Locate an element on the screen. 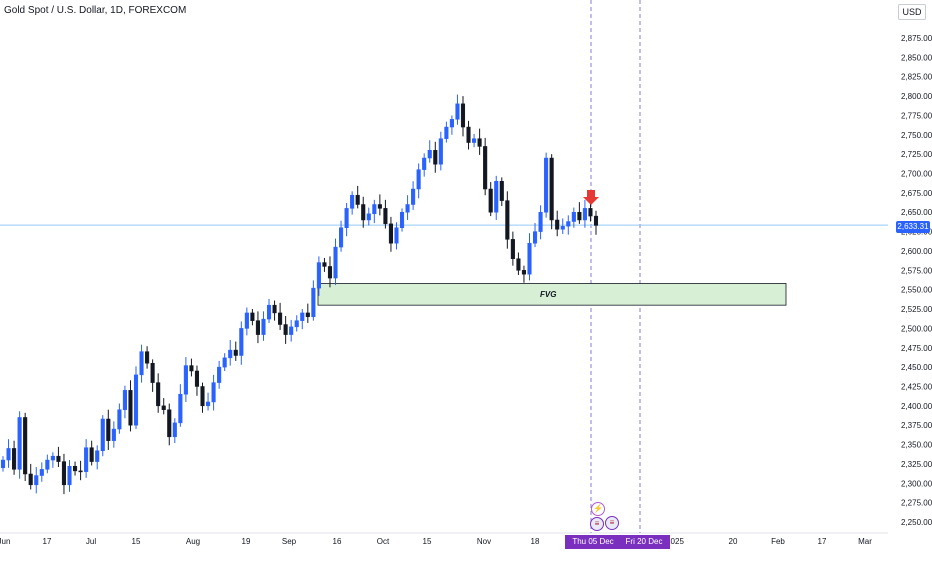  lightning-icon: ⚡ is located at coordinates (598, 509).